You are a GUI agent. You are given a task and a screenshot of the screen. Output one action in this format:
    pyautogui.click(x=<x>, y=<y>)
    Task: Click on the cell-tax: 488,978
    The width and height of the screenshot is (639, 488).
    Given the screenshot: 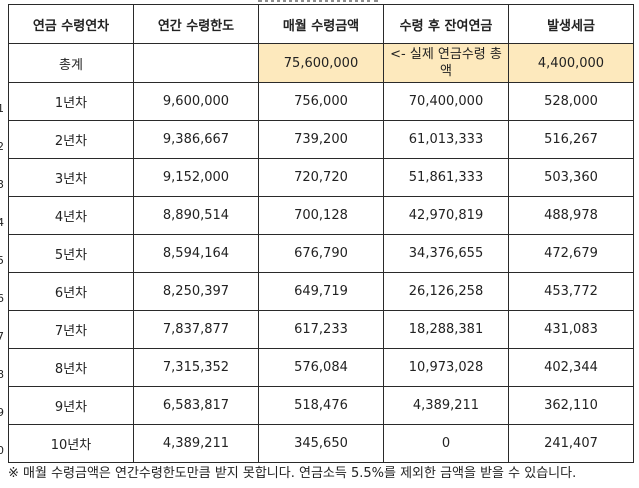 What is the action you would take?
    pyautogui.click(x=571, y=215)
    